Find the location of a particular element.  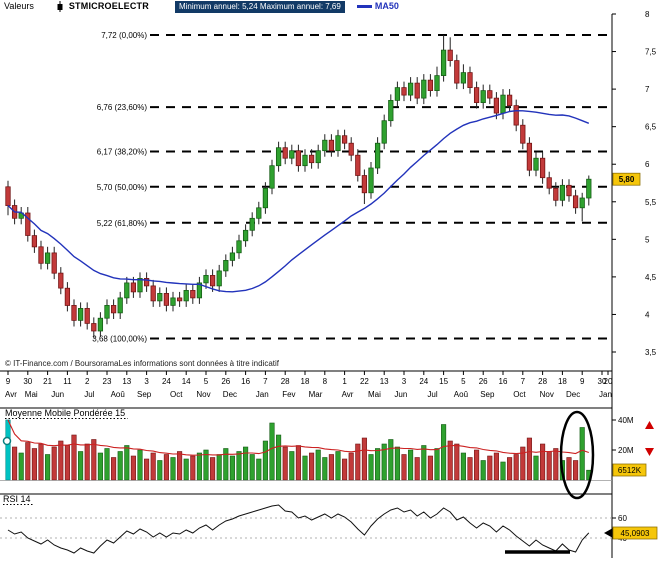

date-axis-month-label: Jan is located at coordinates (262, 394).